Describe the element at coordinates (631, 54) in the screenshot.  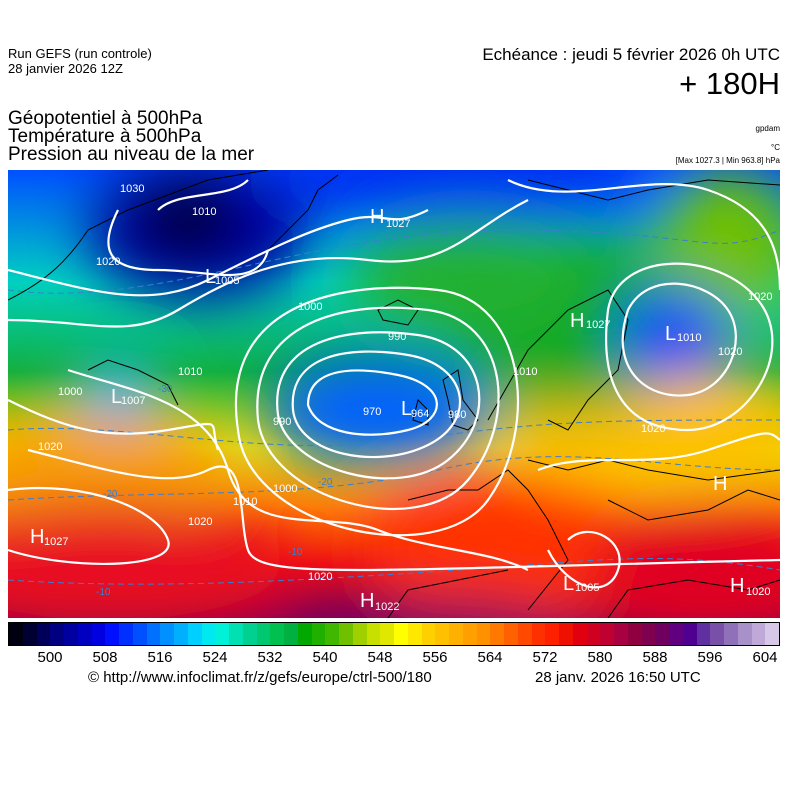
I see `forecast-valid-time: Echéance : jeudi 5 février 2026 0h UTC` at that location.